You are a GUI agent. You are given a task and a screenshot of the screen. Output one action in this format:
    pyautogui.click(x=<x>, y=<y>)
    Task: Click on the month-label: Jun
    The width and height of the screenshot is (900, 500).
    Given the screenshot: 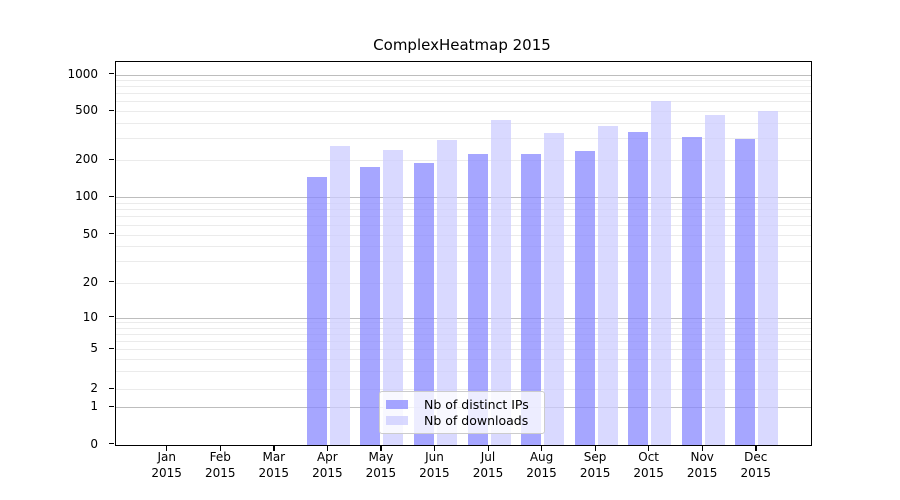 What is the action you would take?
    pyautogui.click(x=434, y=457)
    